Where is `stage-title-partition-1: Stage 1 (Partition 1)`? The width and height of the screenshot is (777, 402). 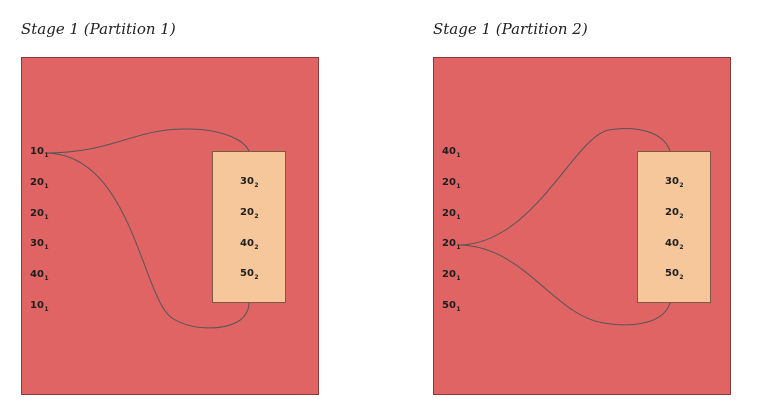
stage-title-partition-1: Stage 1 (Partition 1) is located at coordinates (98, 29).